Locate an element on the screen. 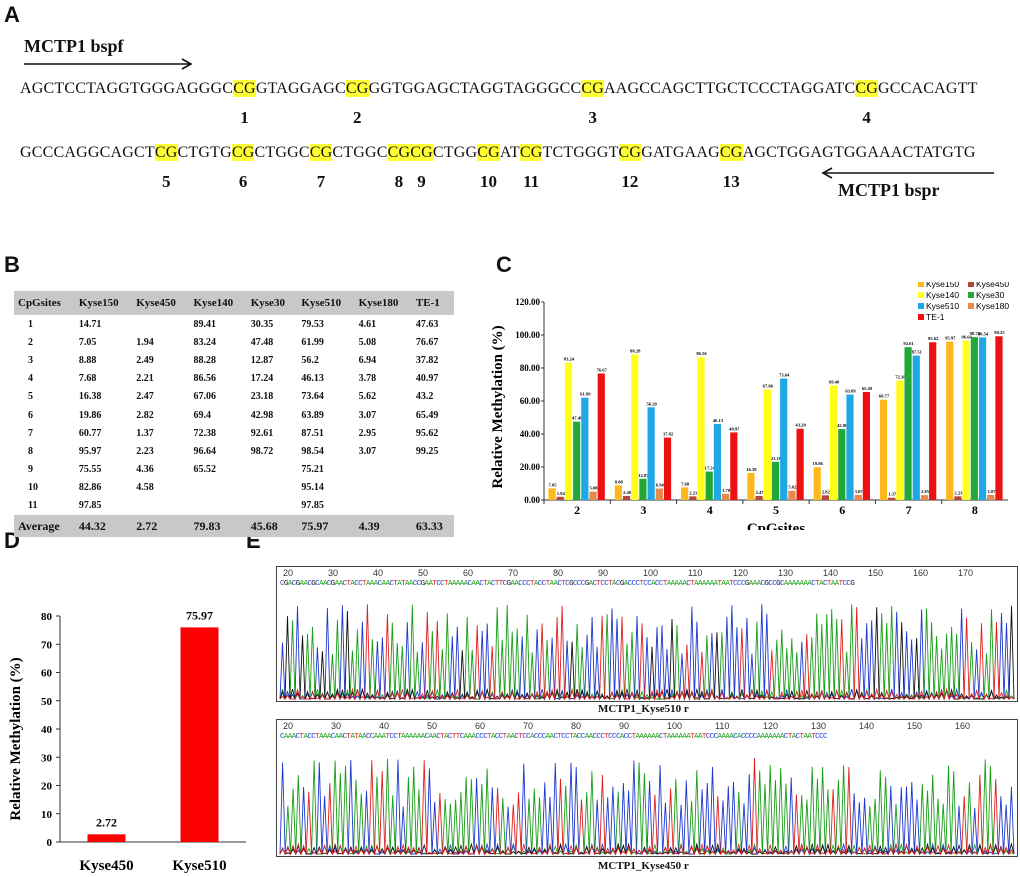 The height and width of the screenshot is (877, 1020). bar-value-label: 87.51 is located at coordinates (917, 352).